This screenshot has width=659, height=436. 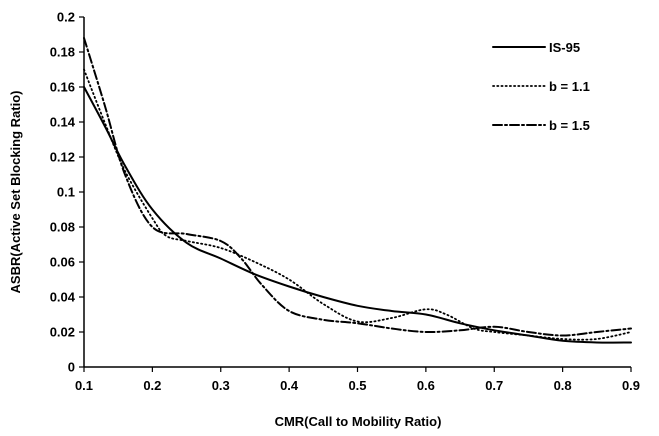 What do you see at coordinates (62, 52) in the screenshot?
I see `y-tick-label: 0.18` at bounding box center [62, 52].